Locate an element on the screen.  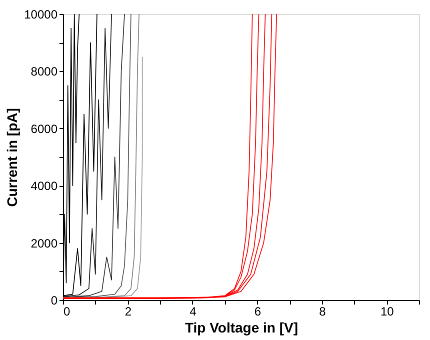
y-axis-title: Current in [pA] is located at coordinates (12, 157).